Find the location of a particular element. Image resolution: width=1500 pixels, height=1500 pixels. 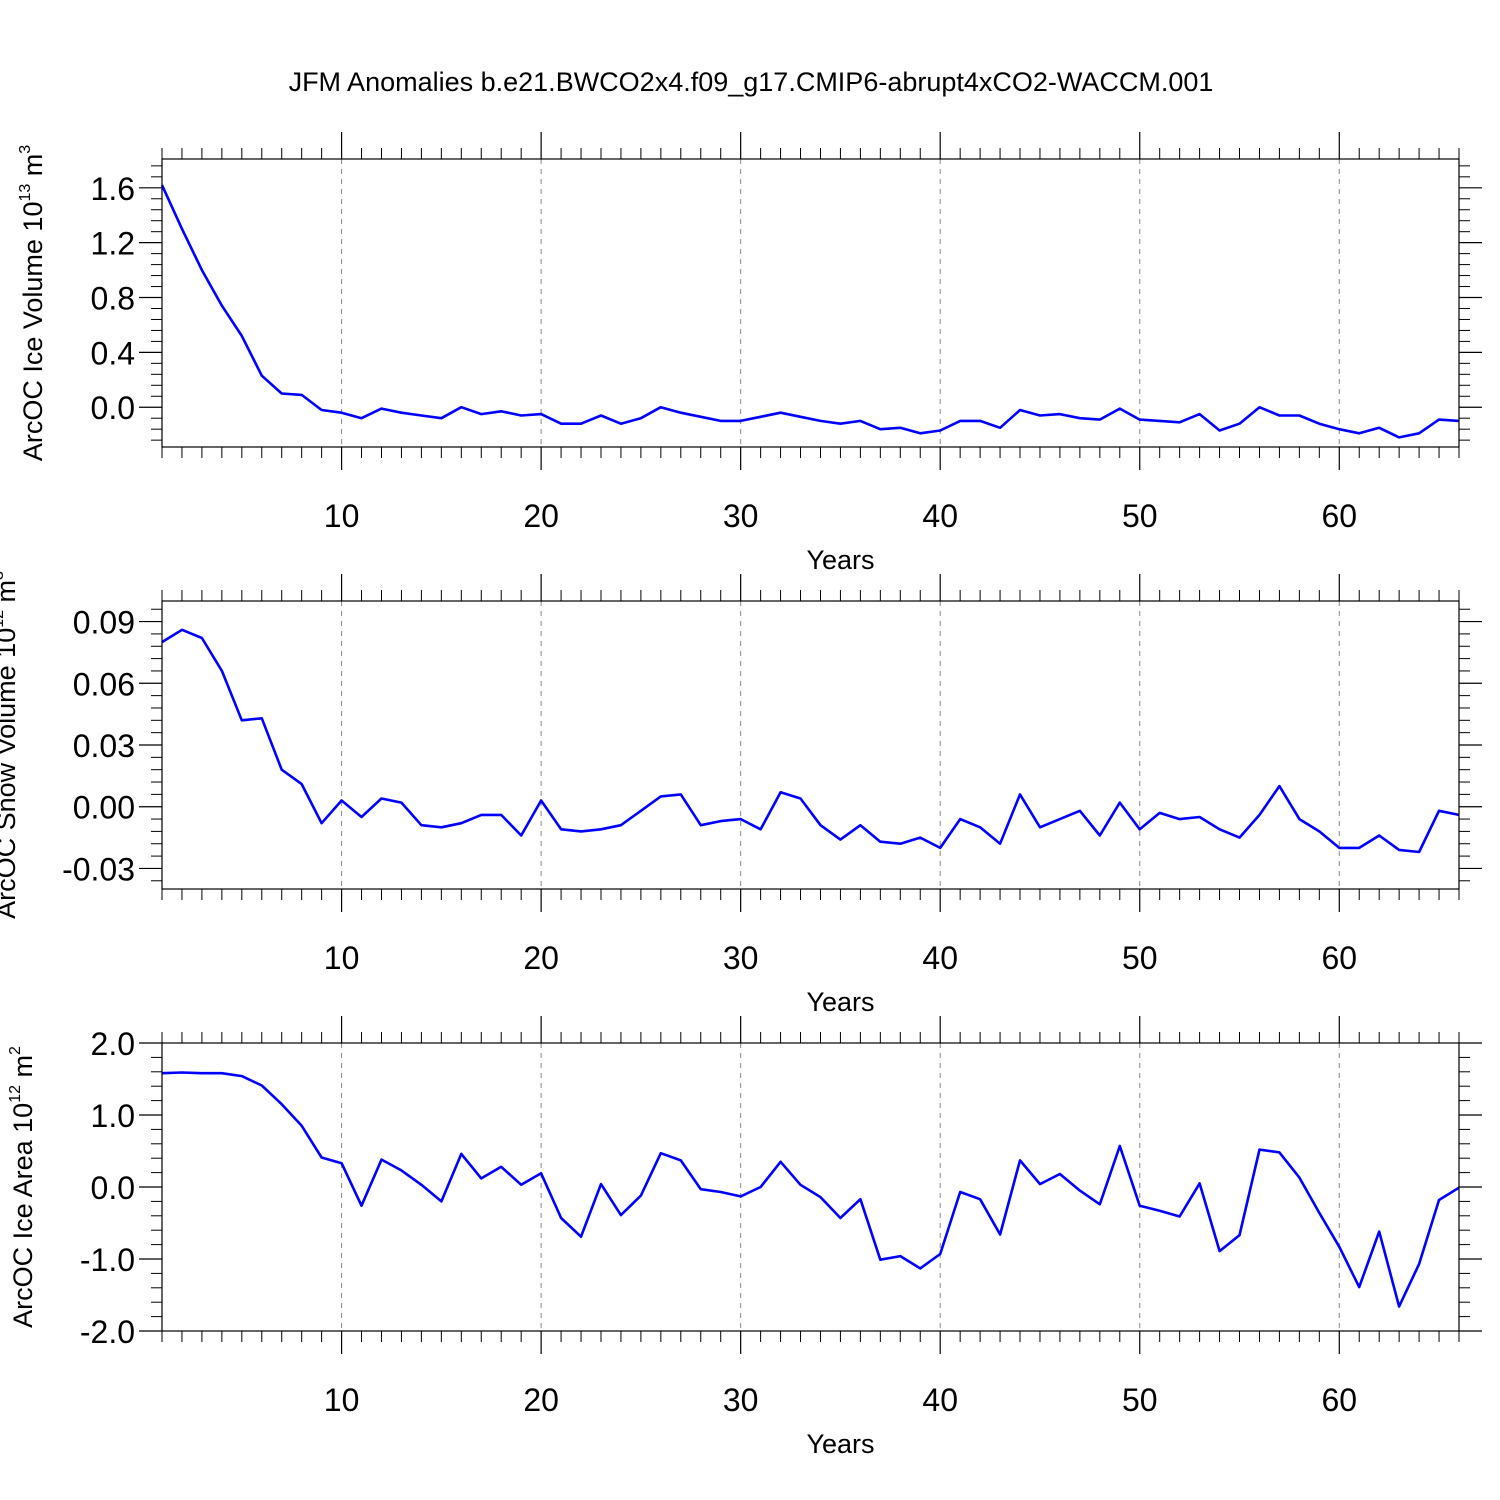

ytick-label-0: 1.6 is located at coordinates (113, 189).